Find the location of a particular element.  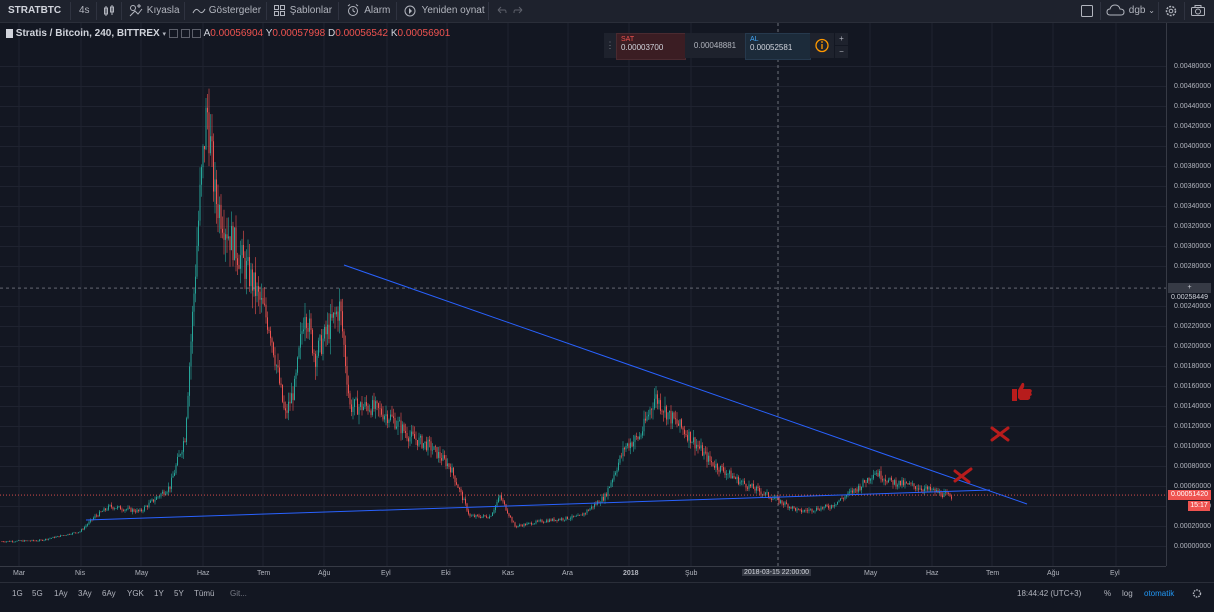

percent-scale-toggle: % is located at coordinates (1108, 593).